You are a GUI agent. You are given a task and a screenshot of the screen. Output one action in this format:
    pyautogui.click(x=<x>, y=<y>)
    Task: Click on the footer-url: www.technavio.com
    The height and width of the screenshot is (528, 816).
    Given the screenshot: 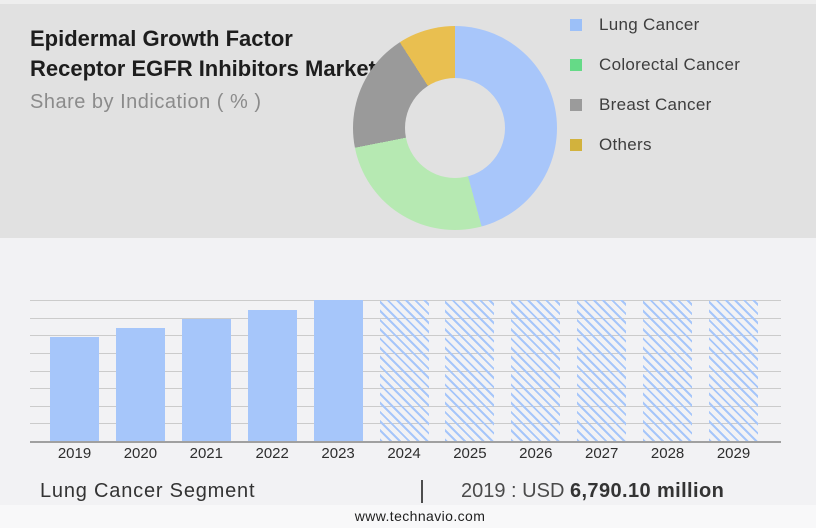 What is the action you would take?
    pyautogui.click(x=420, y=516)
    